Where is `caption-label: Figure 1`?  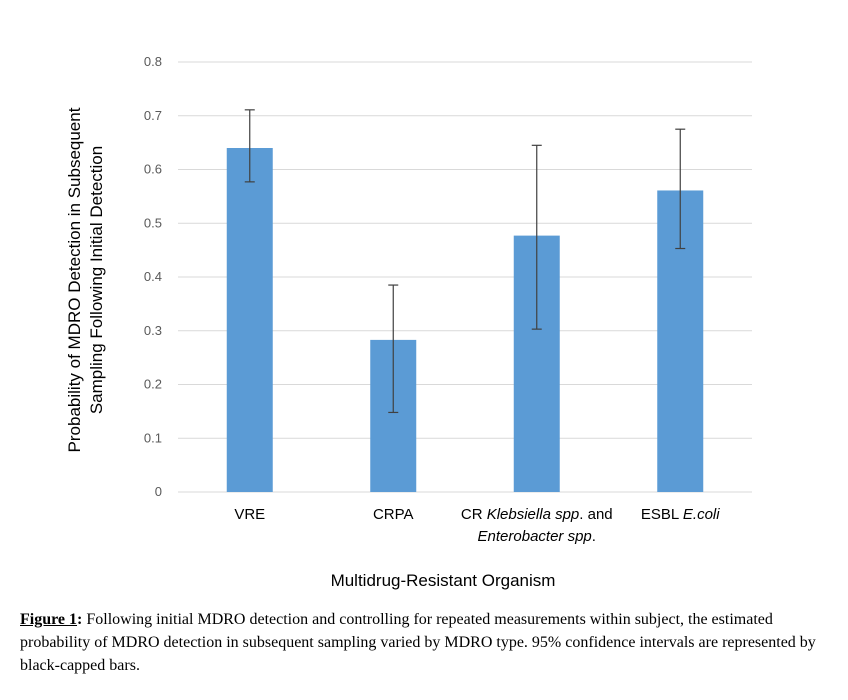 caption-label: Figure 1 is located at coordinates (49, 619).